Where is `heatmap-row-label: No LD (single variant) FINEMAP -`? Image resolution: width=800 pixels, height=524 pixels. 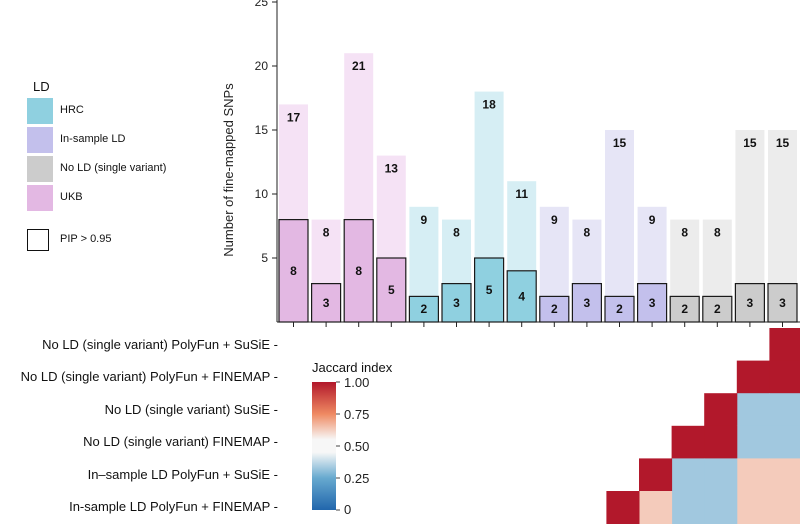
heatmap-row-label: No LD (single variant) FINEMAP - is located at coordinates (180, 441).